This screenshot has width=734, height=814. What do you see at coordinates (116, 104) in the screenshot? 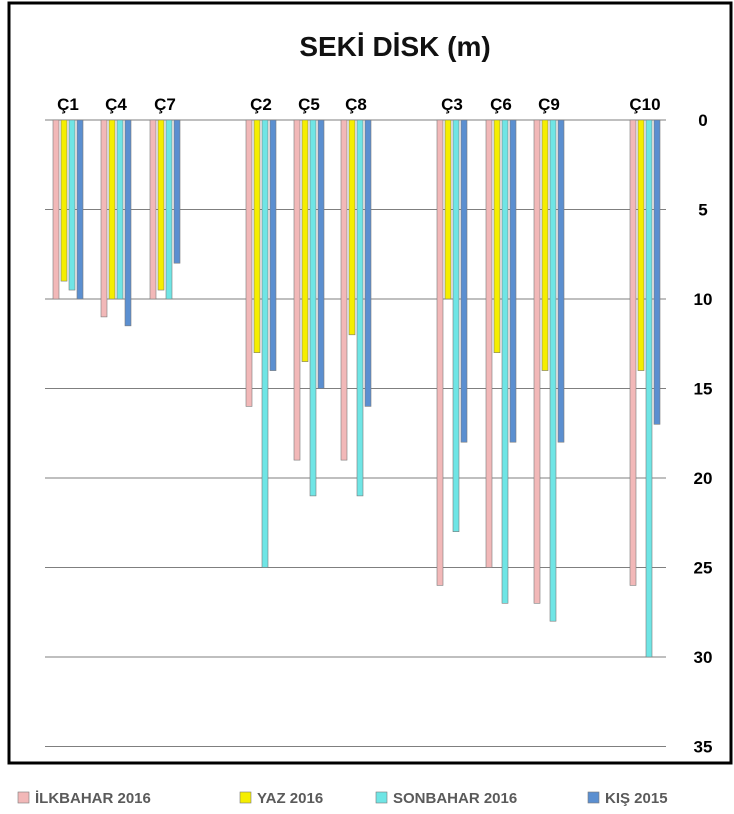
I see `category-label: Ç4` at bounding box center [116, 104].